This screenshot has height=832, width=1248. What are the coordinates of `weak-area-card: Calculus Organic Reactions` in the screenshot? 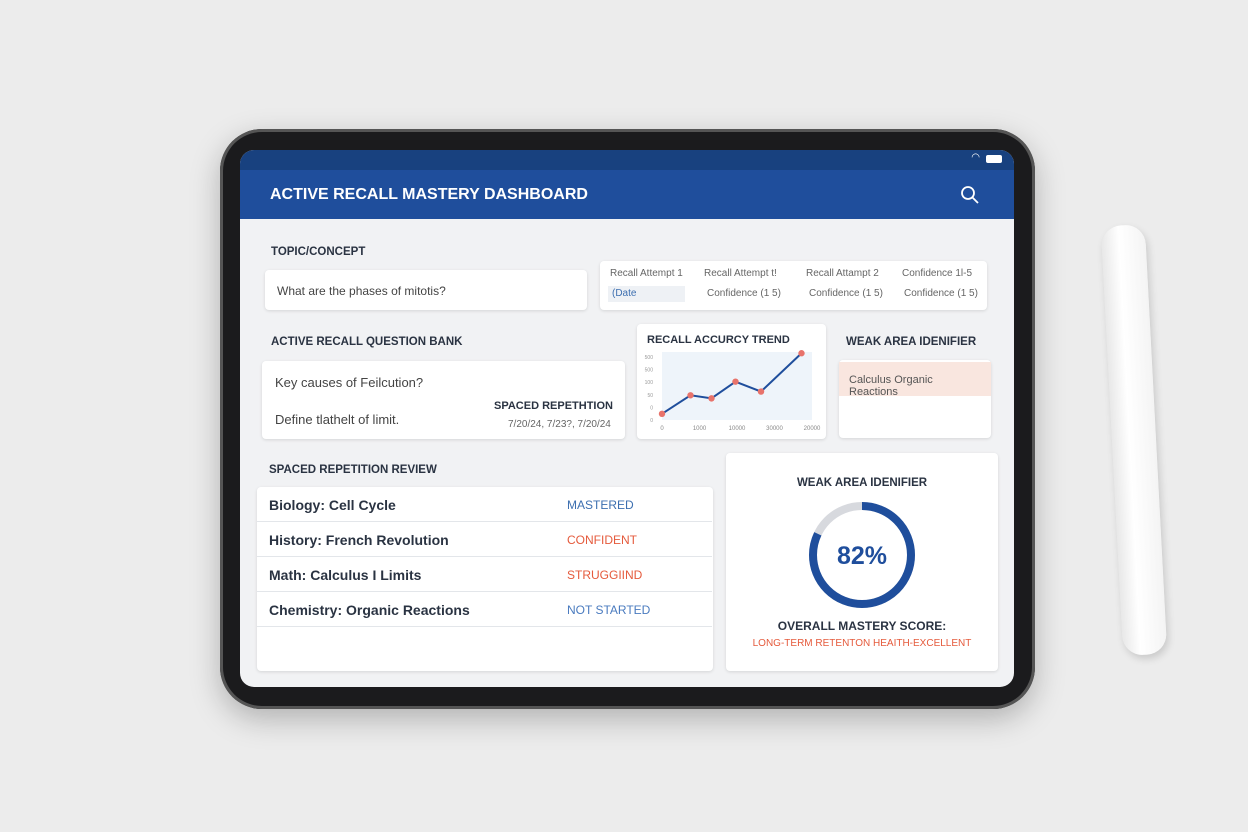 It's located at (915, 399).